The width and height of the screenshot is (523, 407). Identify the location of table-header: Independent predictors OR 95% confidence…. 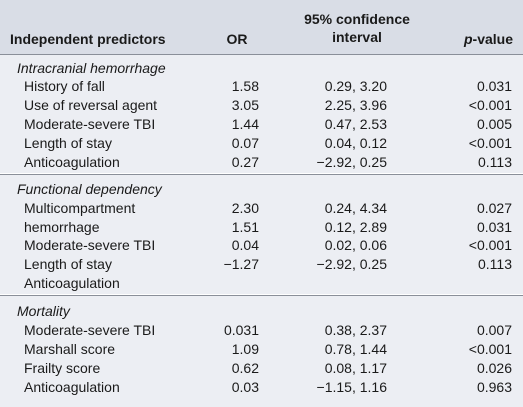
(261, 27).